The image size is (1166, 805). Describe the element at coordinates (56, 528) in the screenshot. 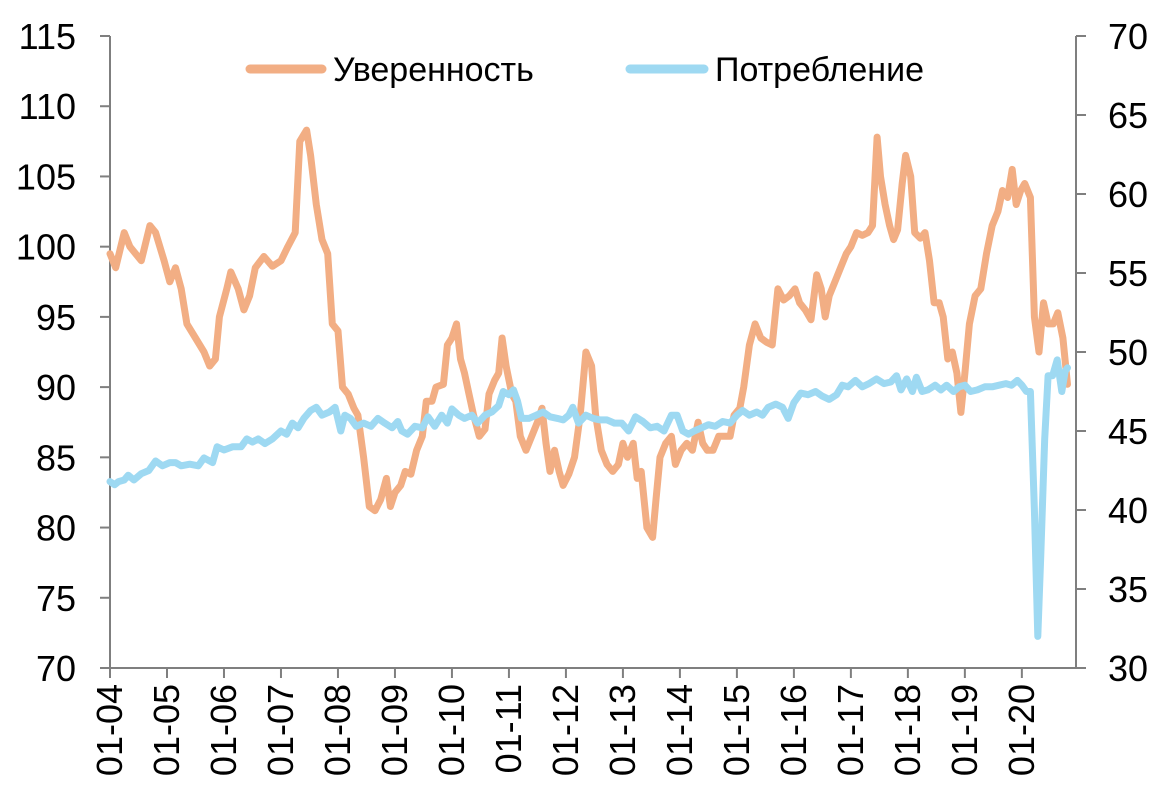

I see `left-tick-label: 80` at that location.